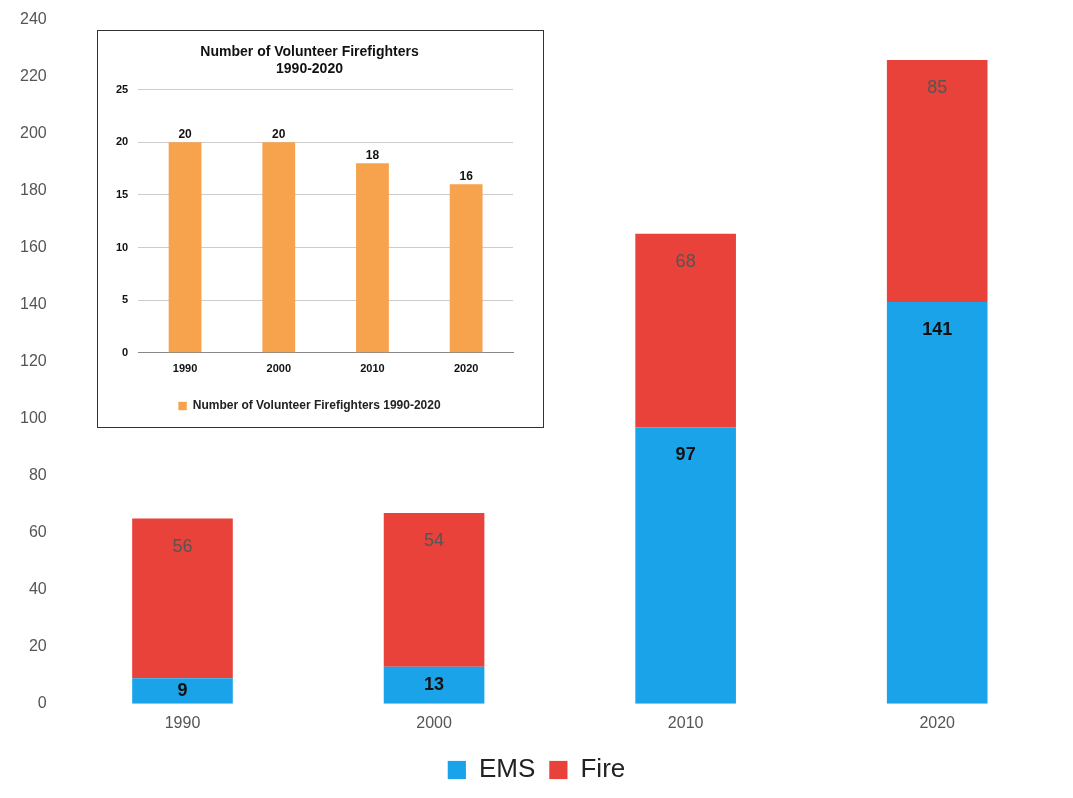 Image resolution: width=1073 pixels, height=798 pixels. Describe the element at coordinates (33, 19) in the screenshot. I see `y-tick-label: 240` at that location.